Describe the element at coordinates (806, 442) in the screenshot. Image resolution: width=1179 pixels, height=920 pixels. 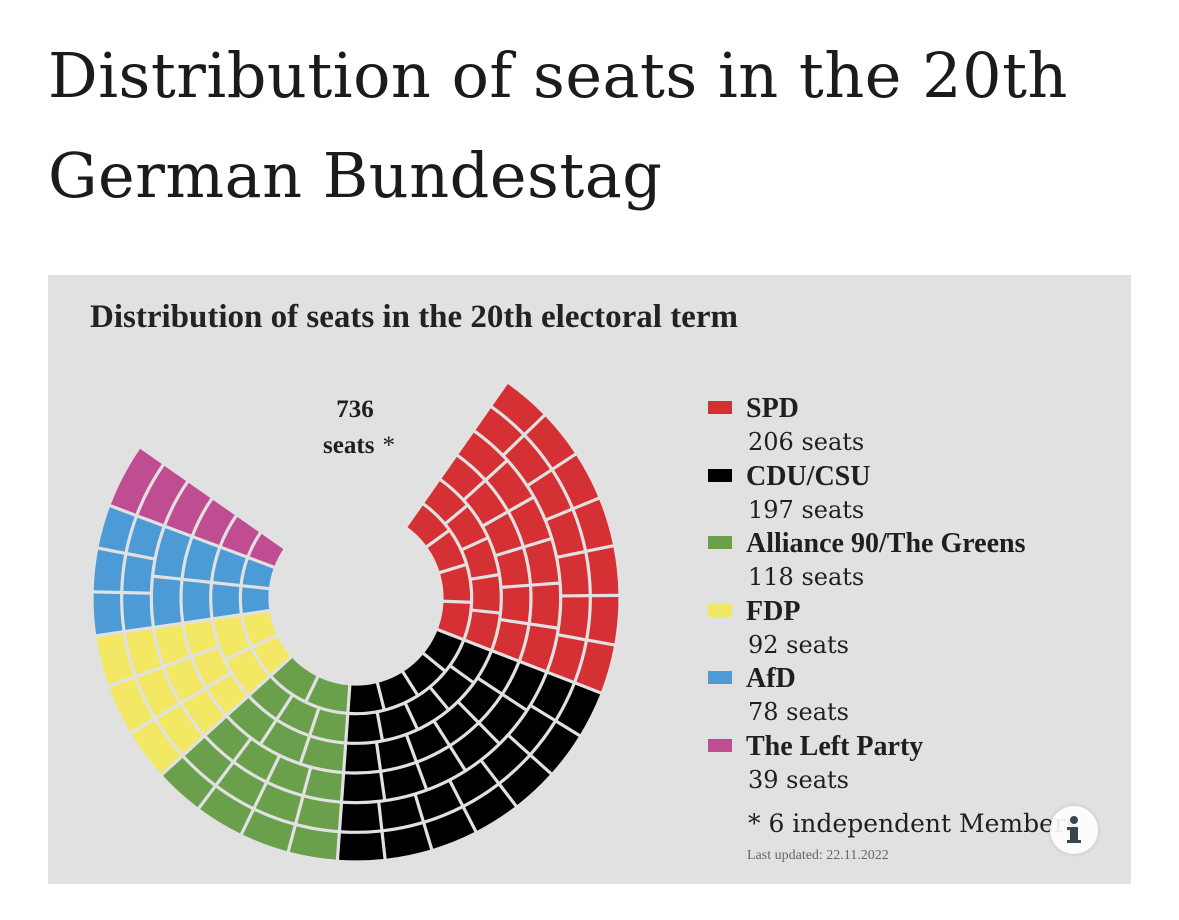
I see `legend-seat-count: 206 seats` at that location.